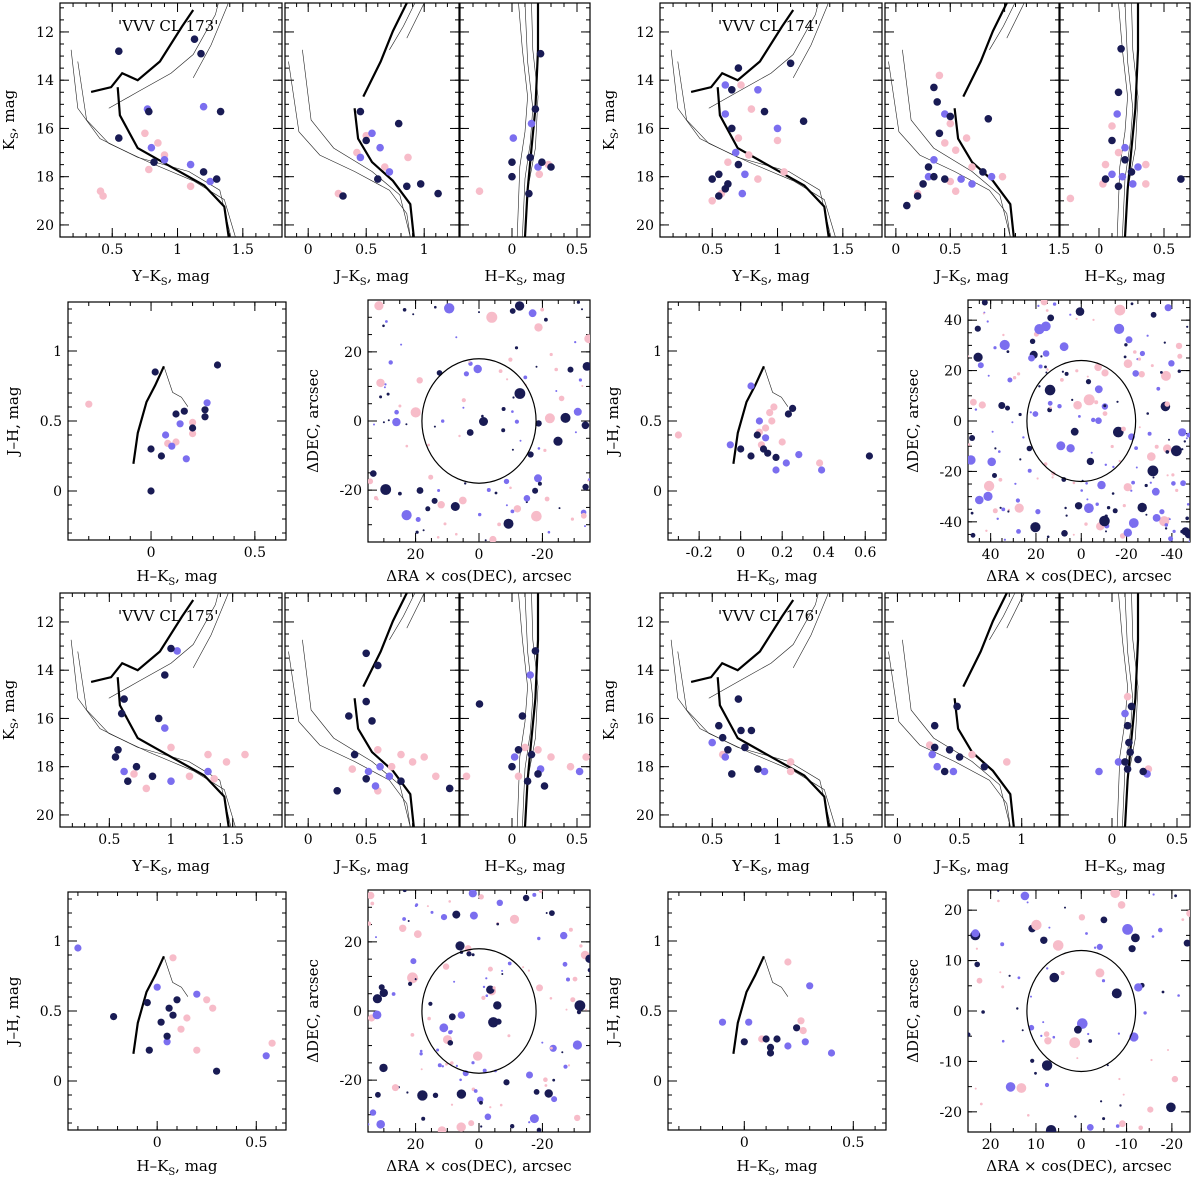  I want to click on x-tick-label: -40, so click(1172, 555).